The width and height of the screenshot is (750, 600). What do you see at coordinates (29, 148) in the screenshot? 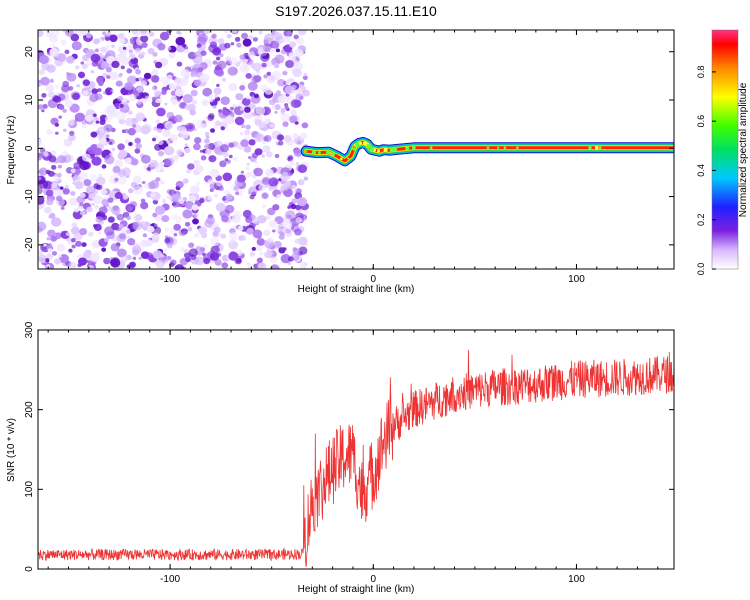
I see `spectrogram-y-tick-label: 0` at bounding box center [29, 148].